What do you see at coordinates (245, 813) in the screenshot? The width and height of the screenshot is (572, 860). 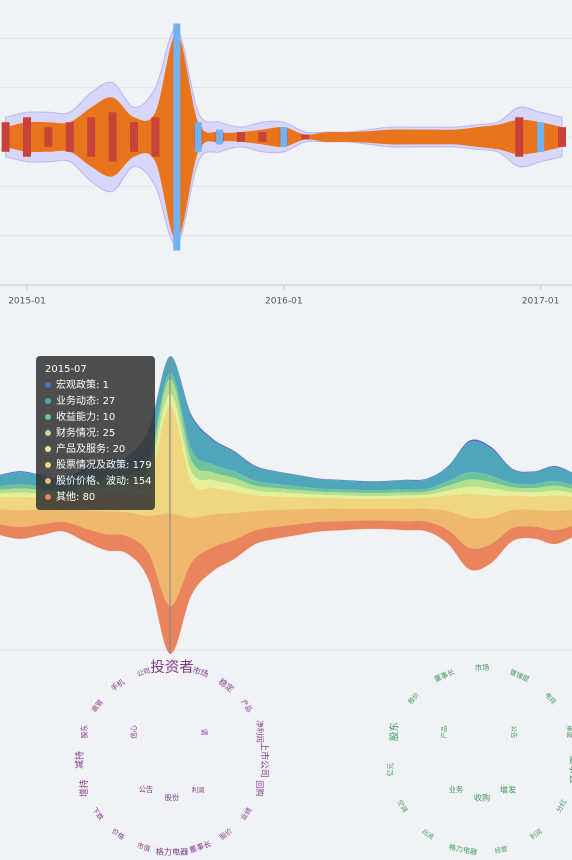 I see `word: 业绩` at bounding box center [245, 813].